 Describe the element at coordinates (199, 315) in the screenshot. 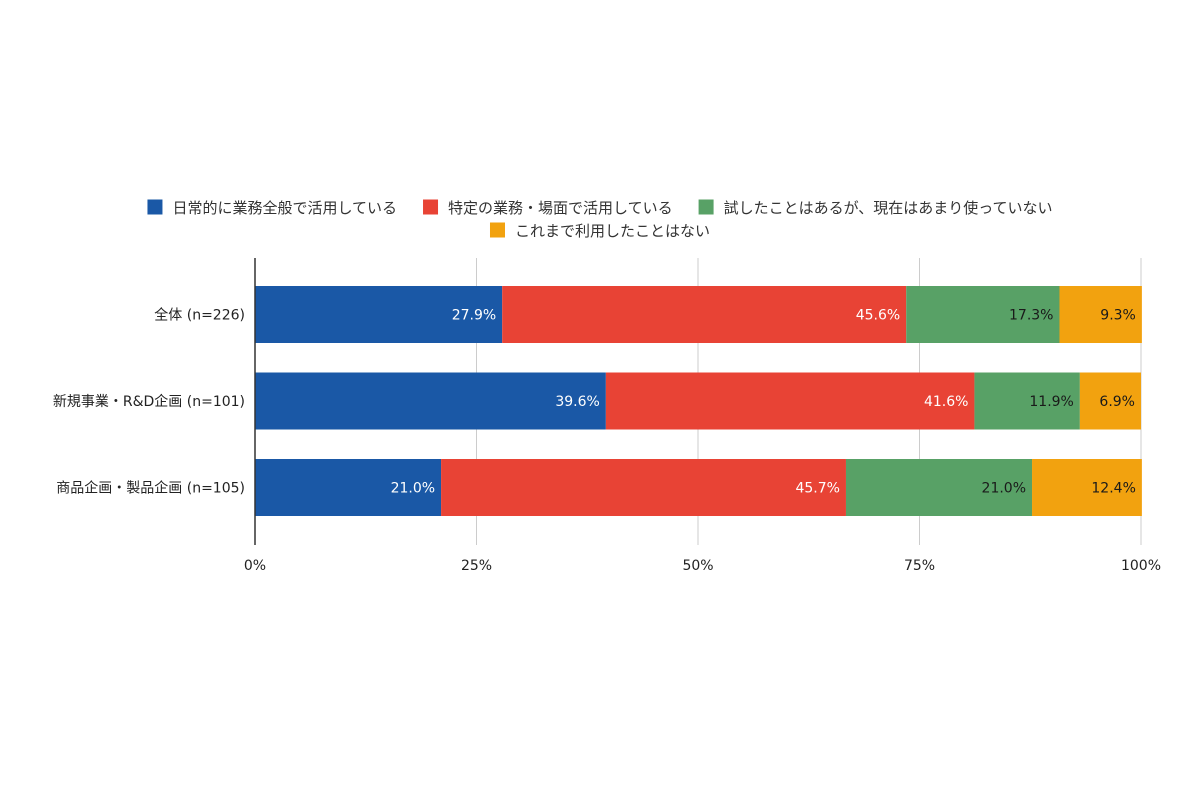

I see `category-label-0: 全体 (n=226)` at that location.